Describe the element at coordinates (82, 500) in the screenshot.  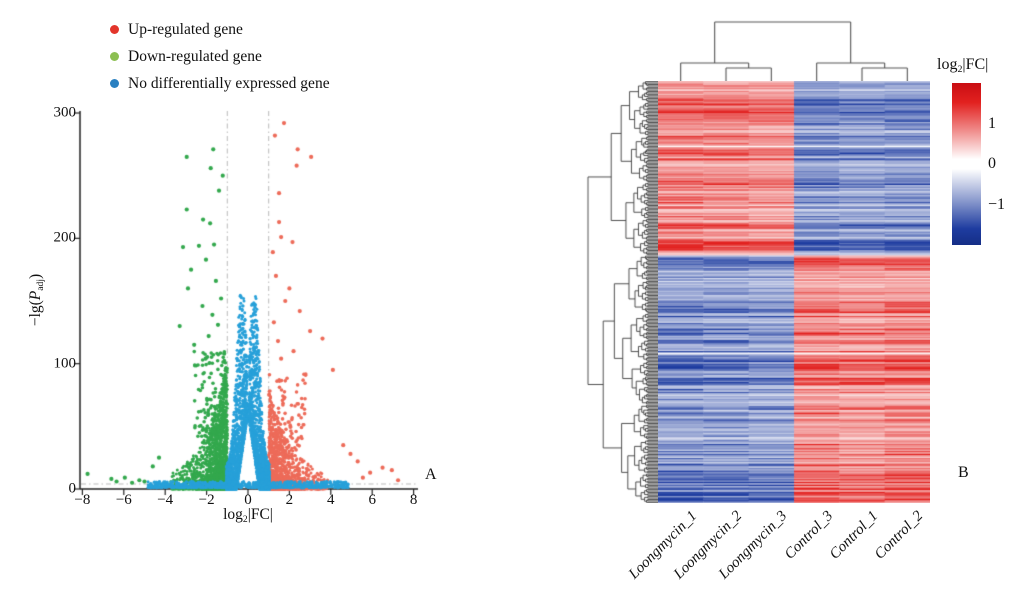
I see `volcano-x-tick-label: −8` at that location.